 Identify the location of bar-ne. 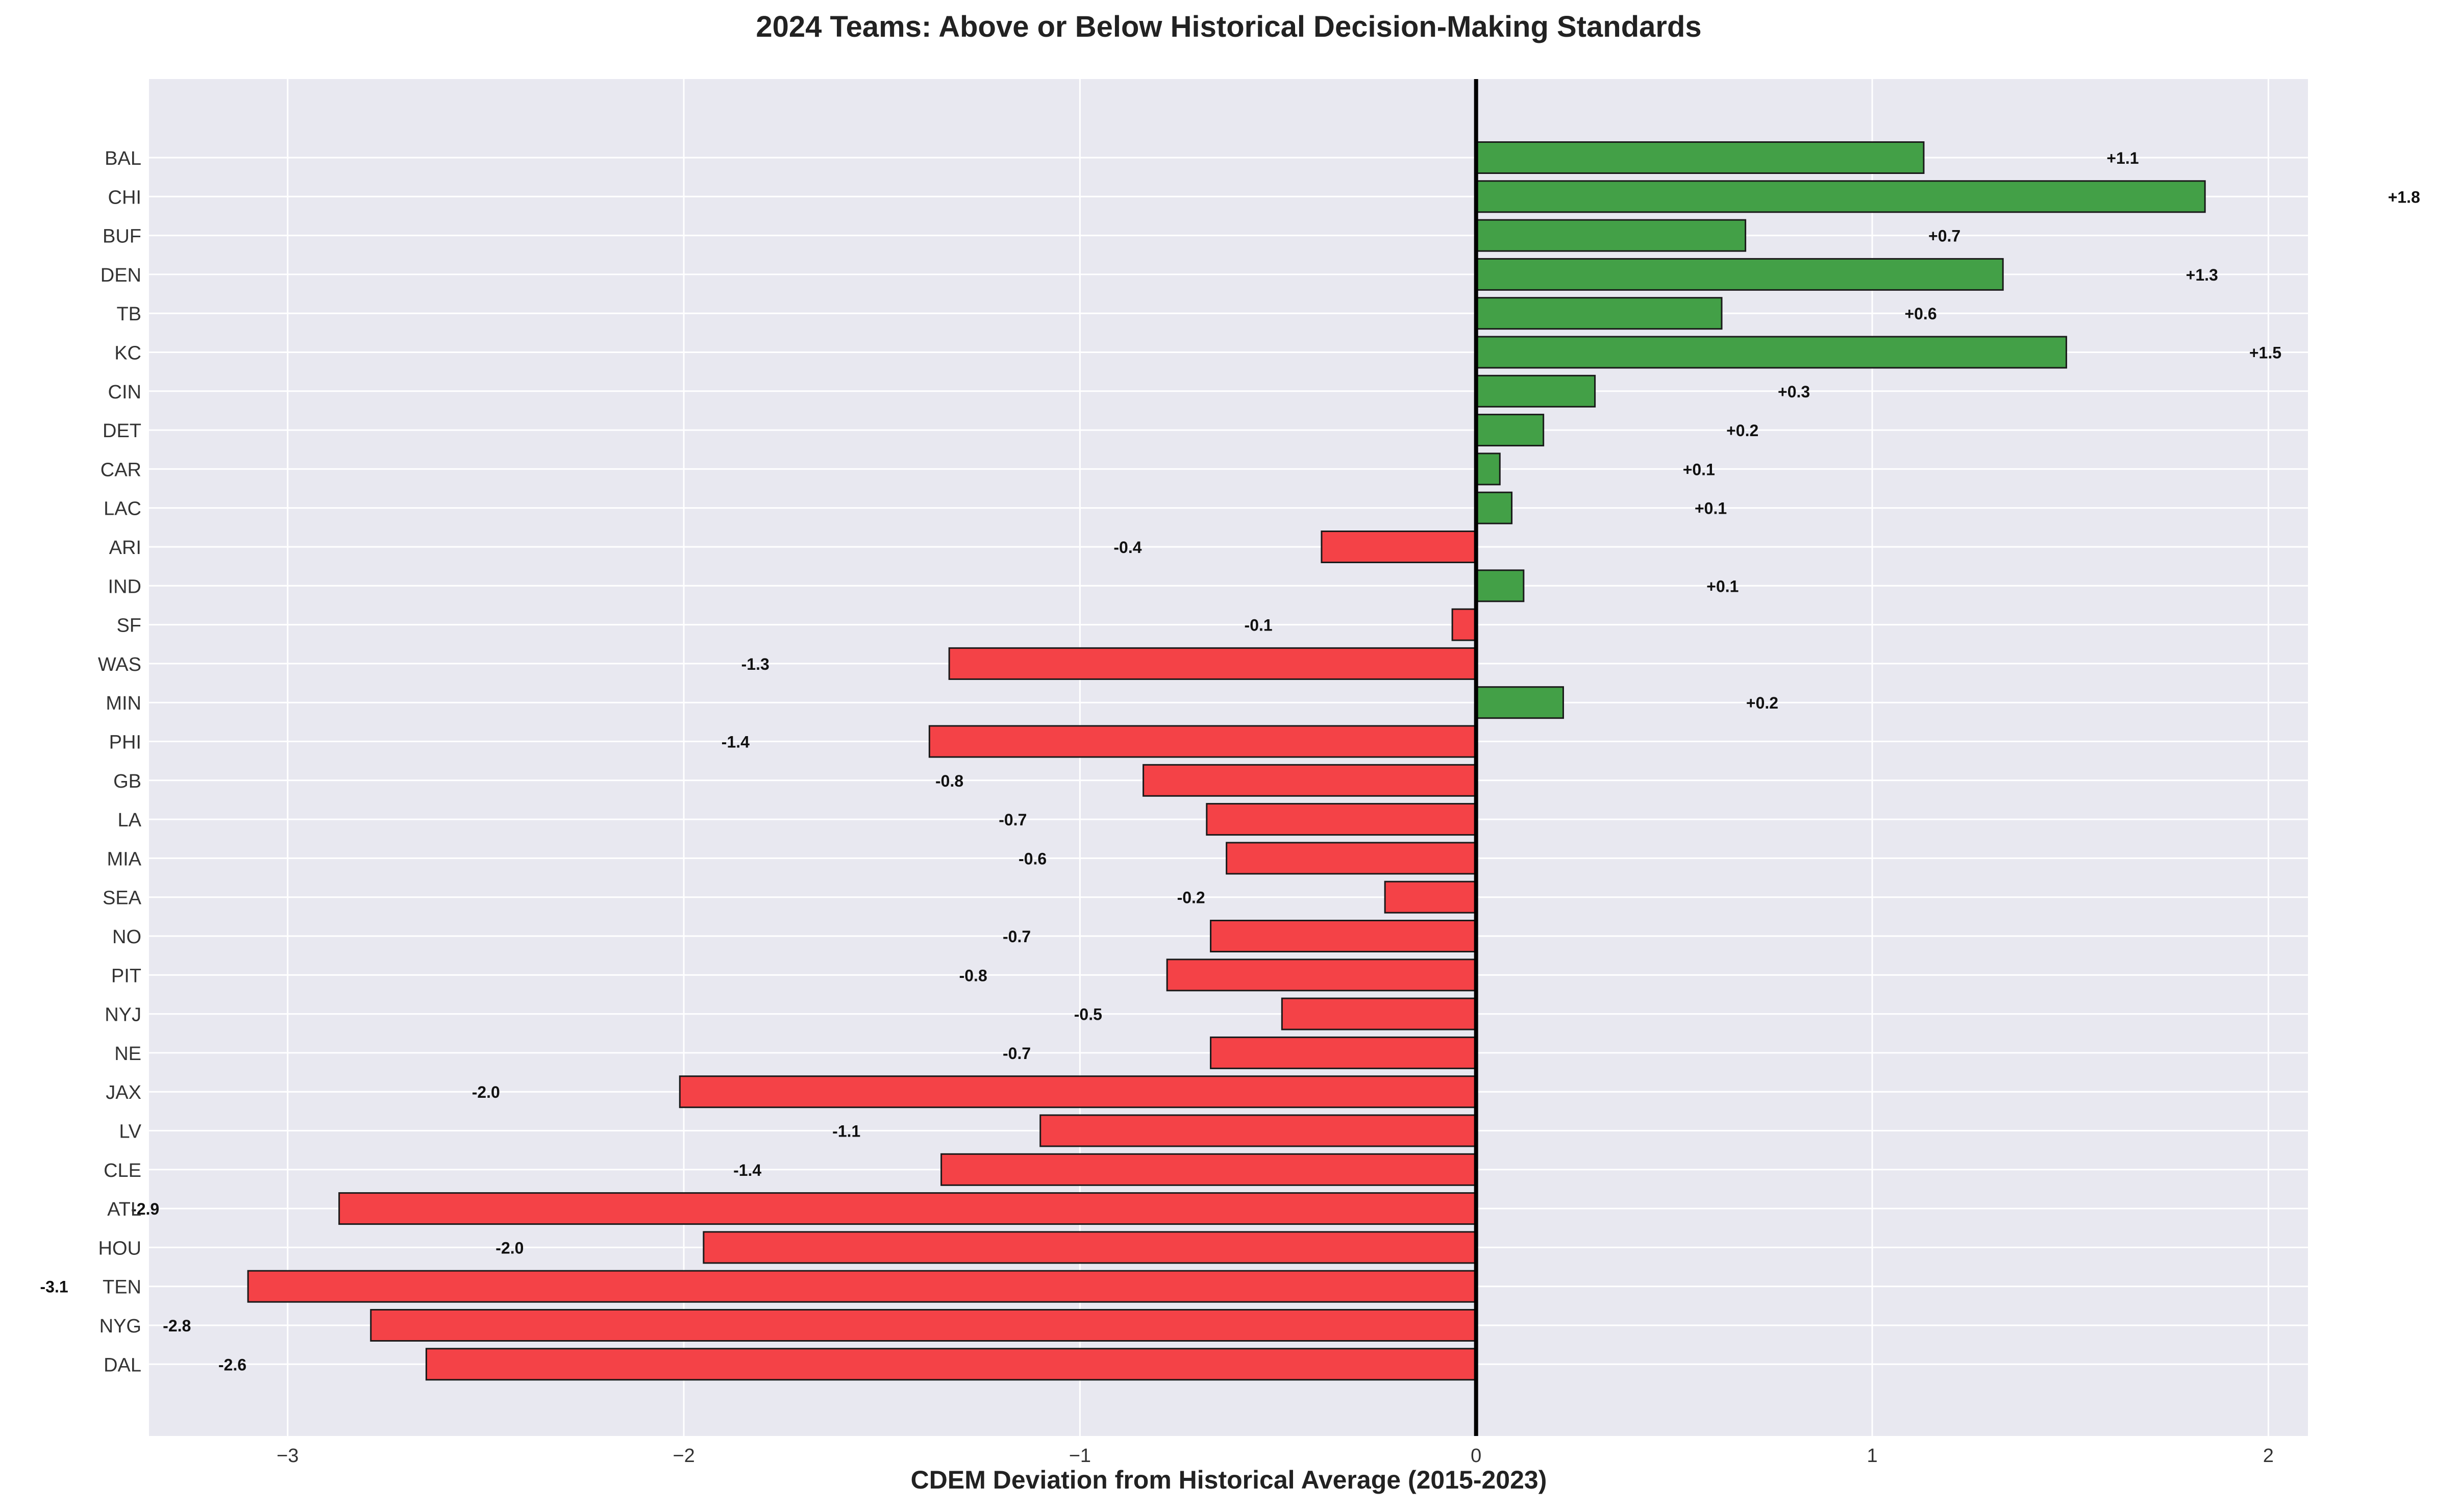
(1344, 1052).